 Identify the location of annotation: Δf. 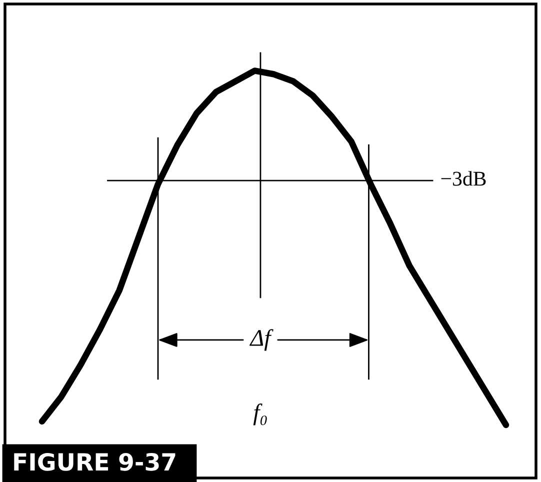
(261, 340).